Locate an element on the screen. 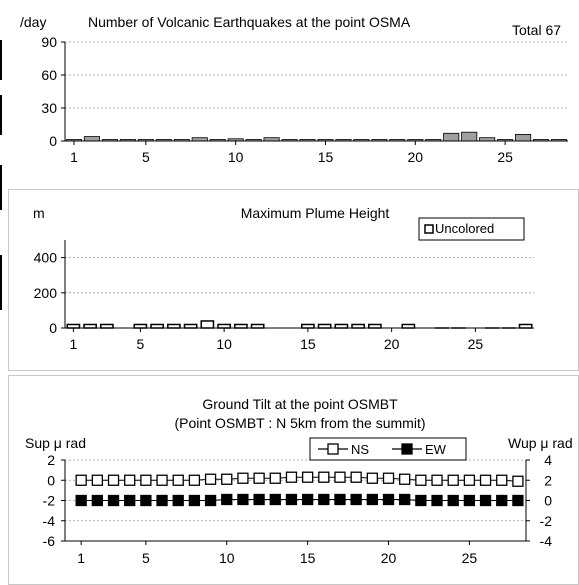 This screenshot has height=585, width=579. tilt-x-tick-label: 20 is located at coordinates (389, 558).